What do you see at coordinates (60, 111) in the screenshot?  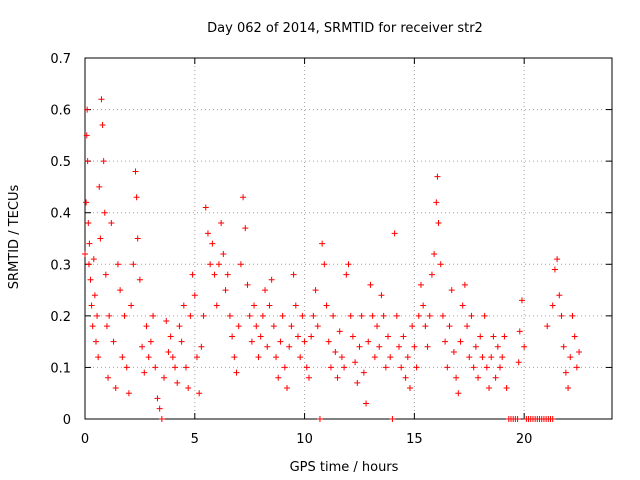 I see `y-tick-label: 0.6` at bounding box center [60, 111].